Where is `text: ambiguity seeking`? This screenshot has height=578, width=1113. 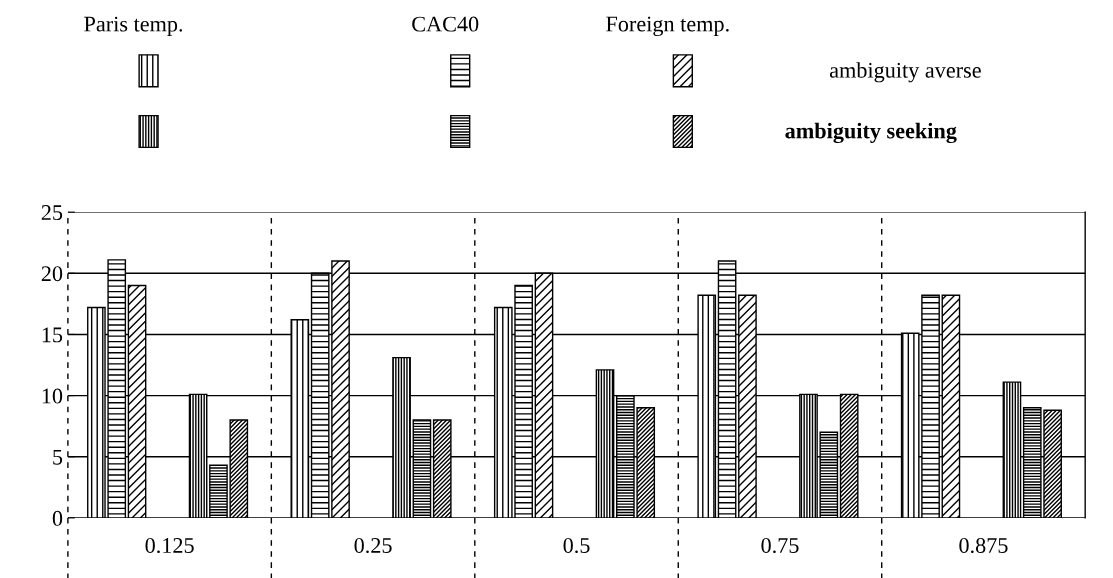 text: ambiguity seeking is located at coordinates (871, 133).